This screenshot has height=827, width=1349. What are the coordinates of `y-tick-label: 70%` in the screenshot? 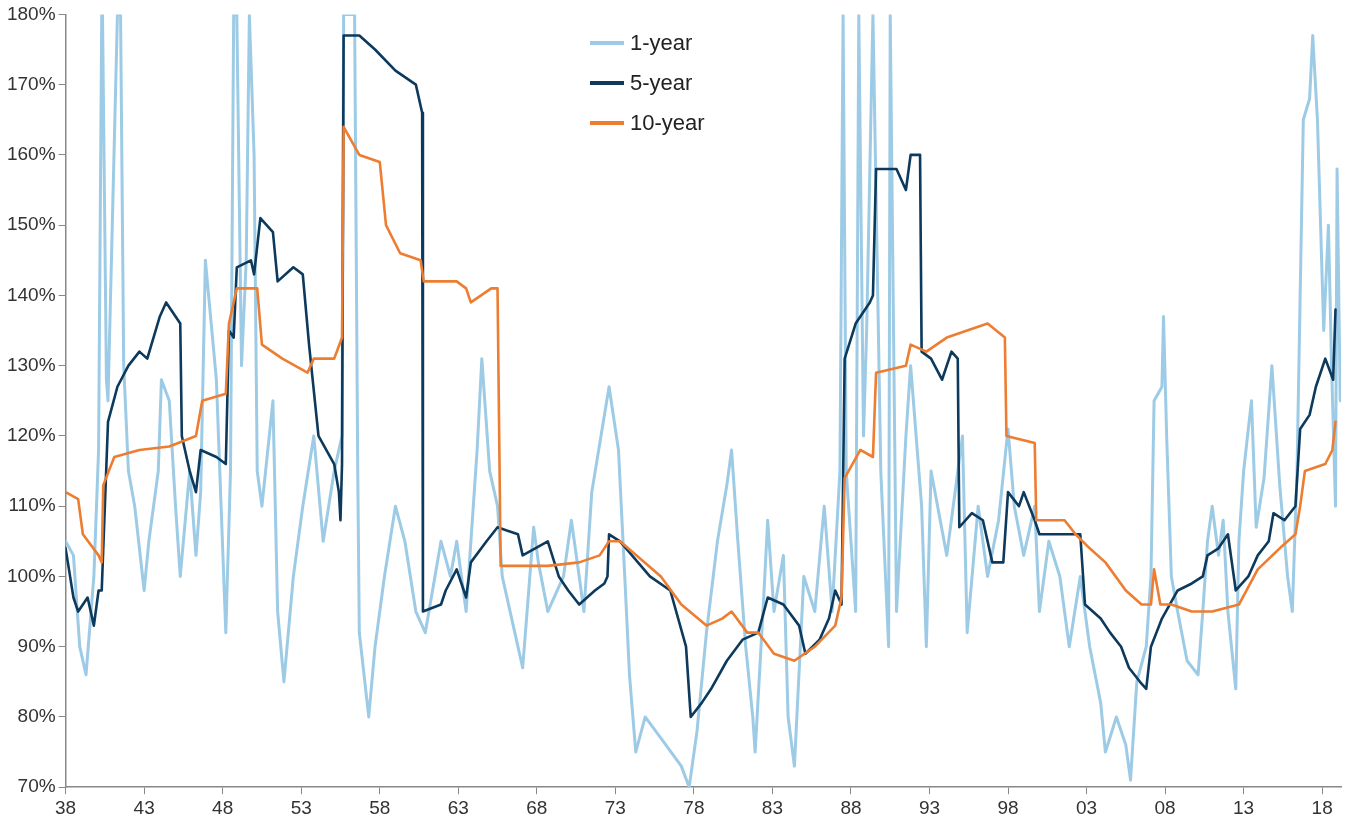 It's located at (36, 786).